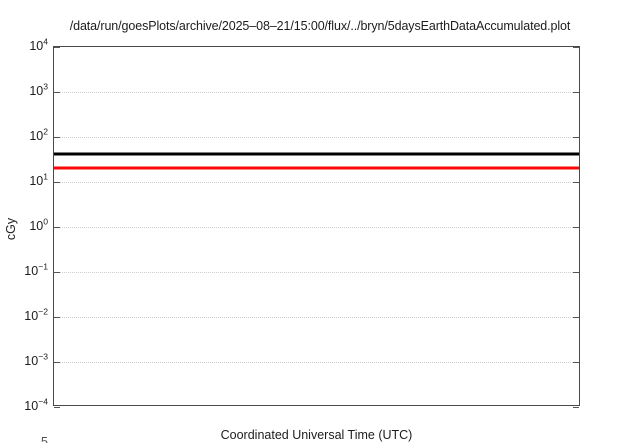 Image resolution: width=640 pixels, height=448 pixels. Describe the element at coordinates (11, 229) in the screenshot. I see `y-axis-title: cGy` at that location.